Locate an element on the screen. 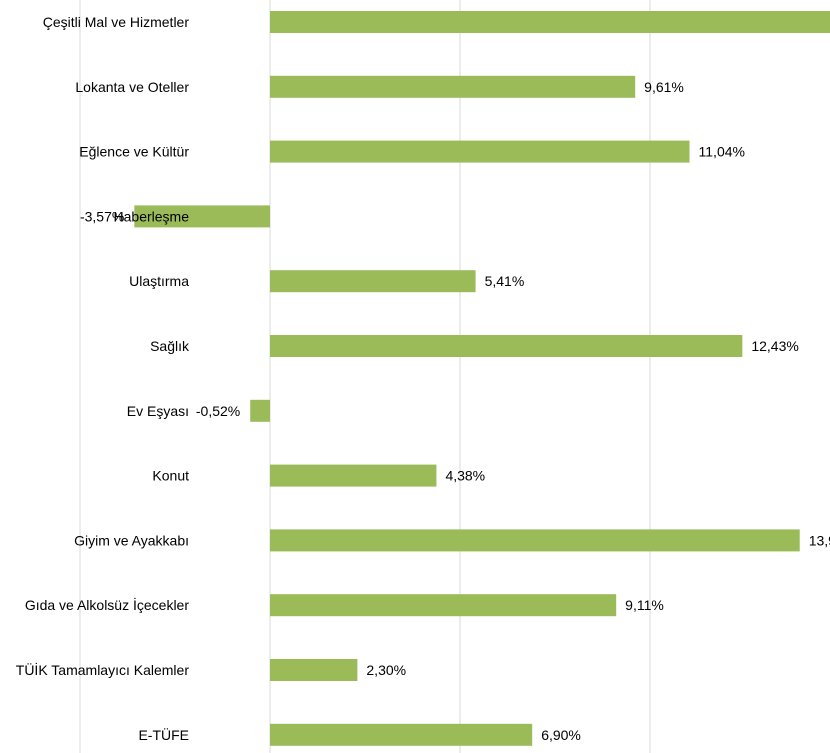  data-label: 12,43% is located at coordinates (774, 346).